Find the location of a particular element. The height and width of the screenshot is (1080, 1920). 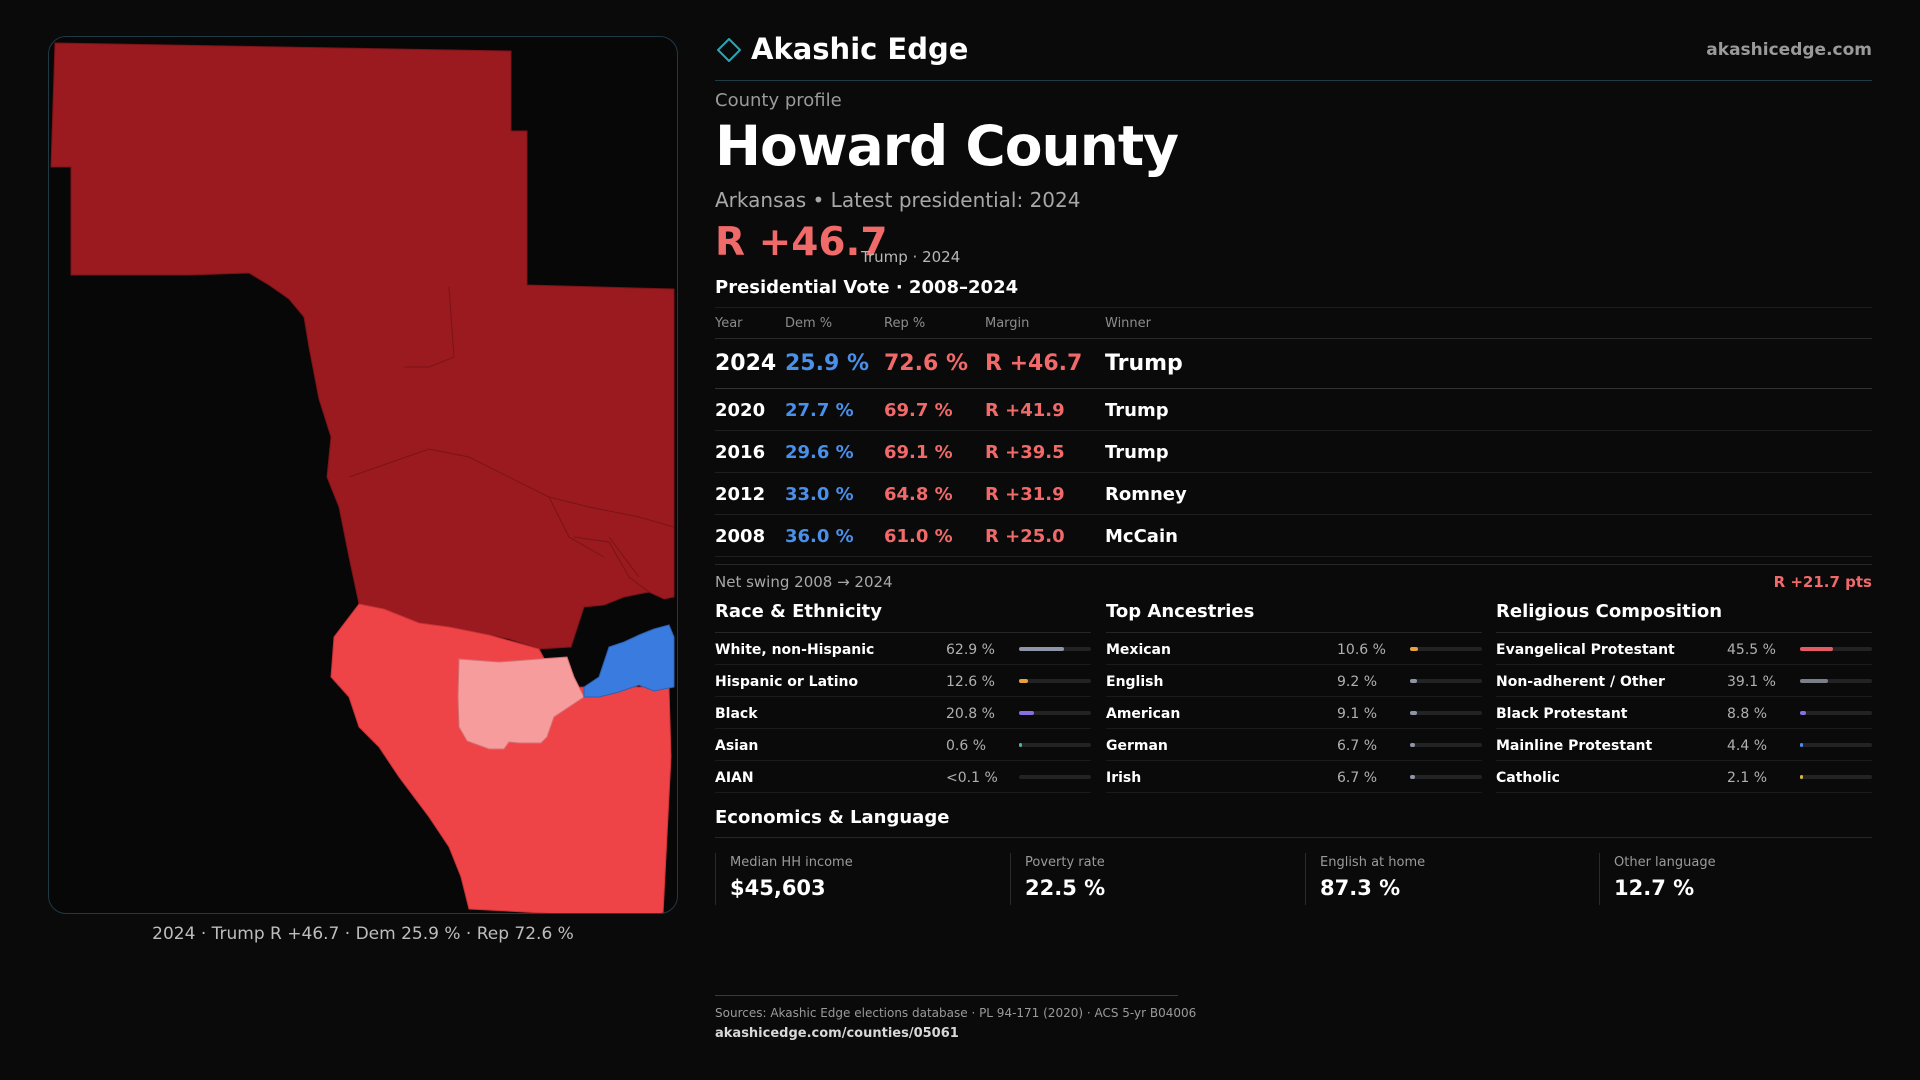

race-row: AIAN <0.1 % is located at coordinates (903, 777).